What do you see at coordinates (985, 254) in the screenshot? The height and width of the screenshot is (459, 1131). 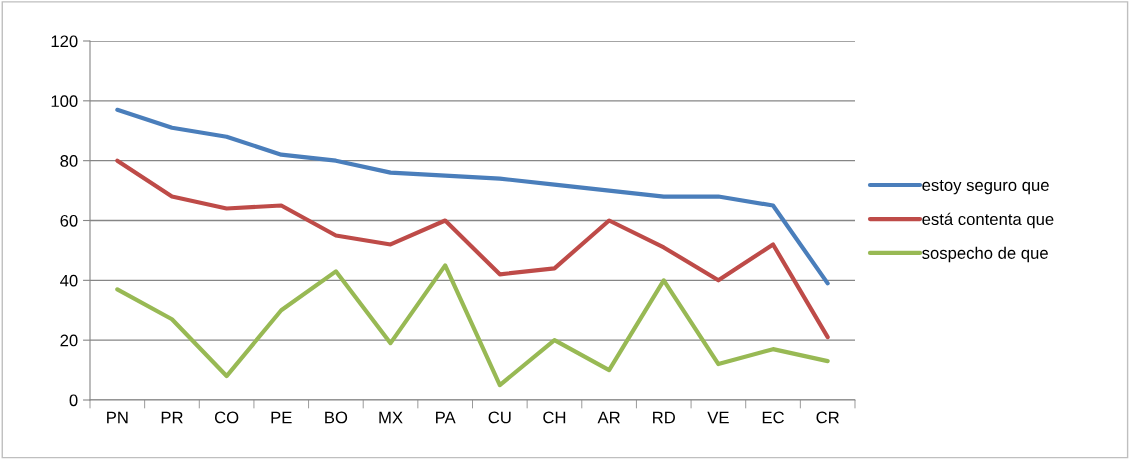 I see `legend-label: sospecho de que` at bounding box center [985, 254].